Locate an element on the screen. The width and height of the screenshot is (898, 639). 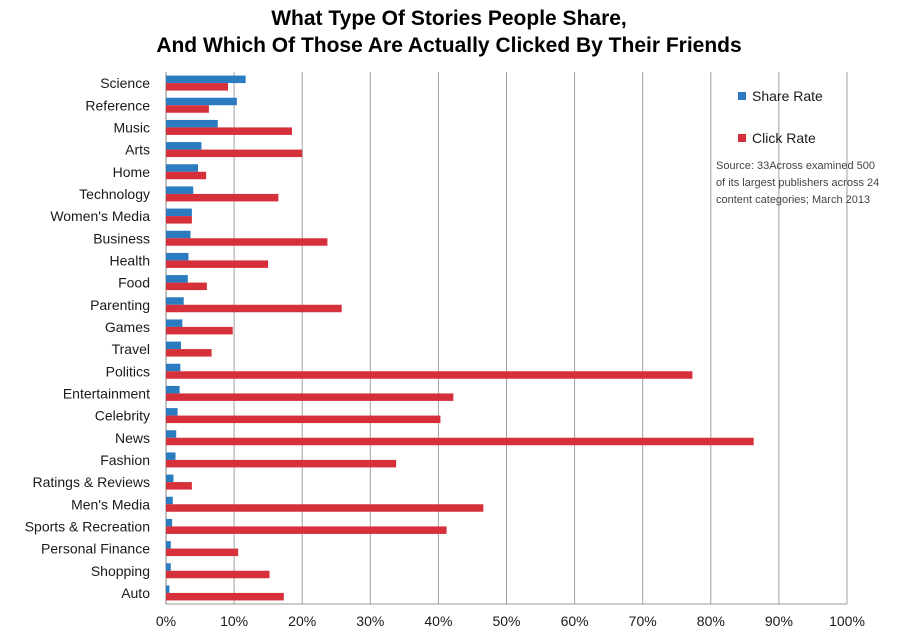
x-tick-label: 60% is located at coordinates (575, 621).